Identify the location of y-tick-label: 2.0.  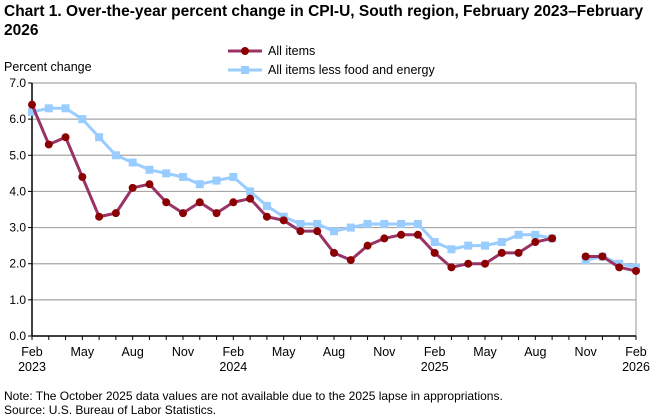
(17, 264).